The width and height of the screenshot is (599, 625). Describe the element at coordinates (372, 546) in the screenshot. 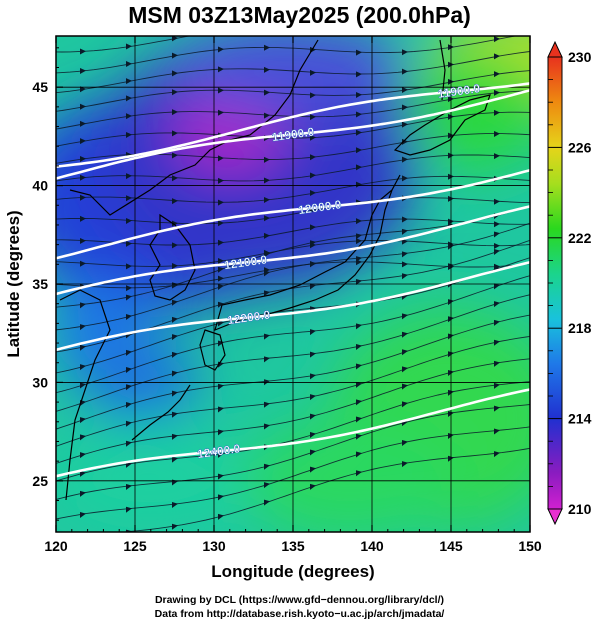

I see `x-tick-label: 140` at that location.